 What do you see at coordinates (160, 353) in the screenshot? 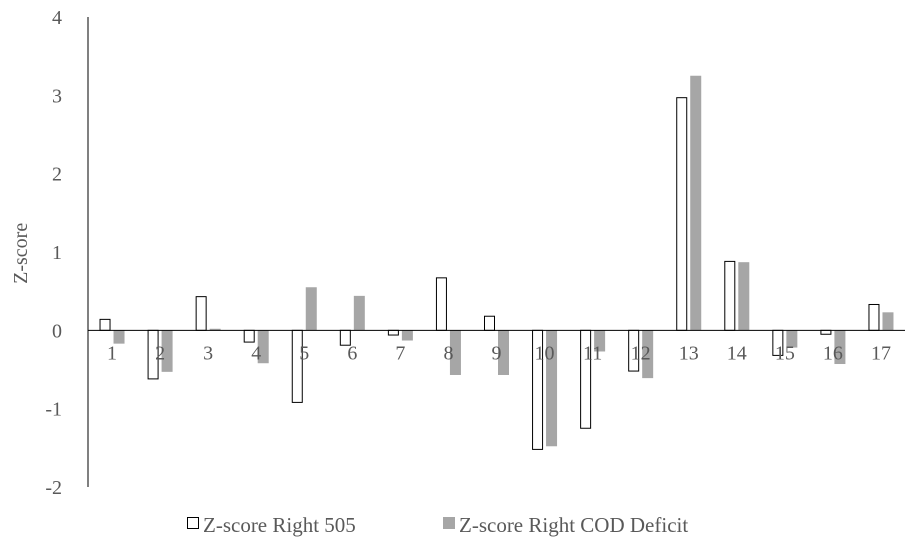
I see `category-label: 2` at bounding box center [160, 353].